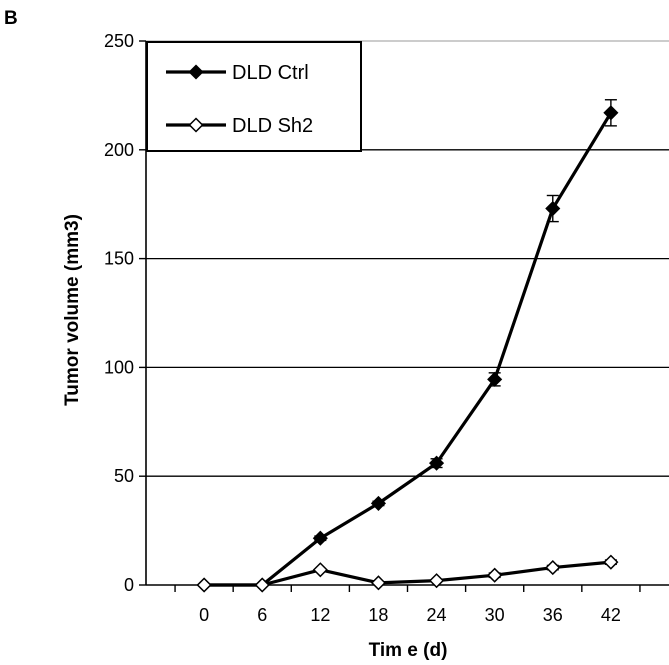 This screenshot has height=665, width=669. I want to click on x-tick-label: 18, so click(378, 615).